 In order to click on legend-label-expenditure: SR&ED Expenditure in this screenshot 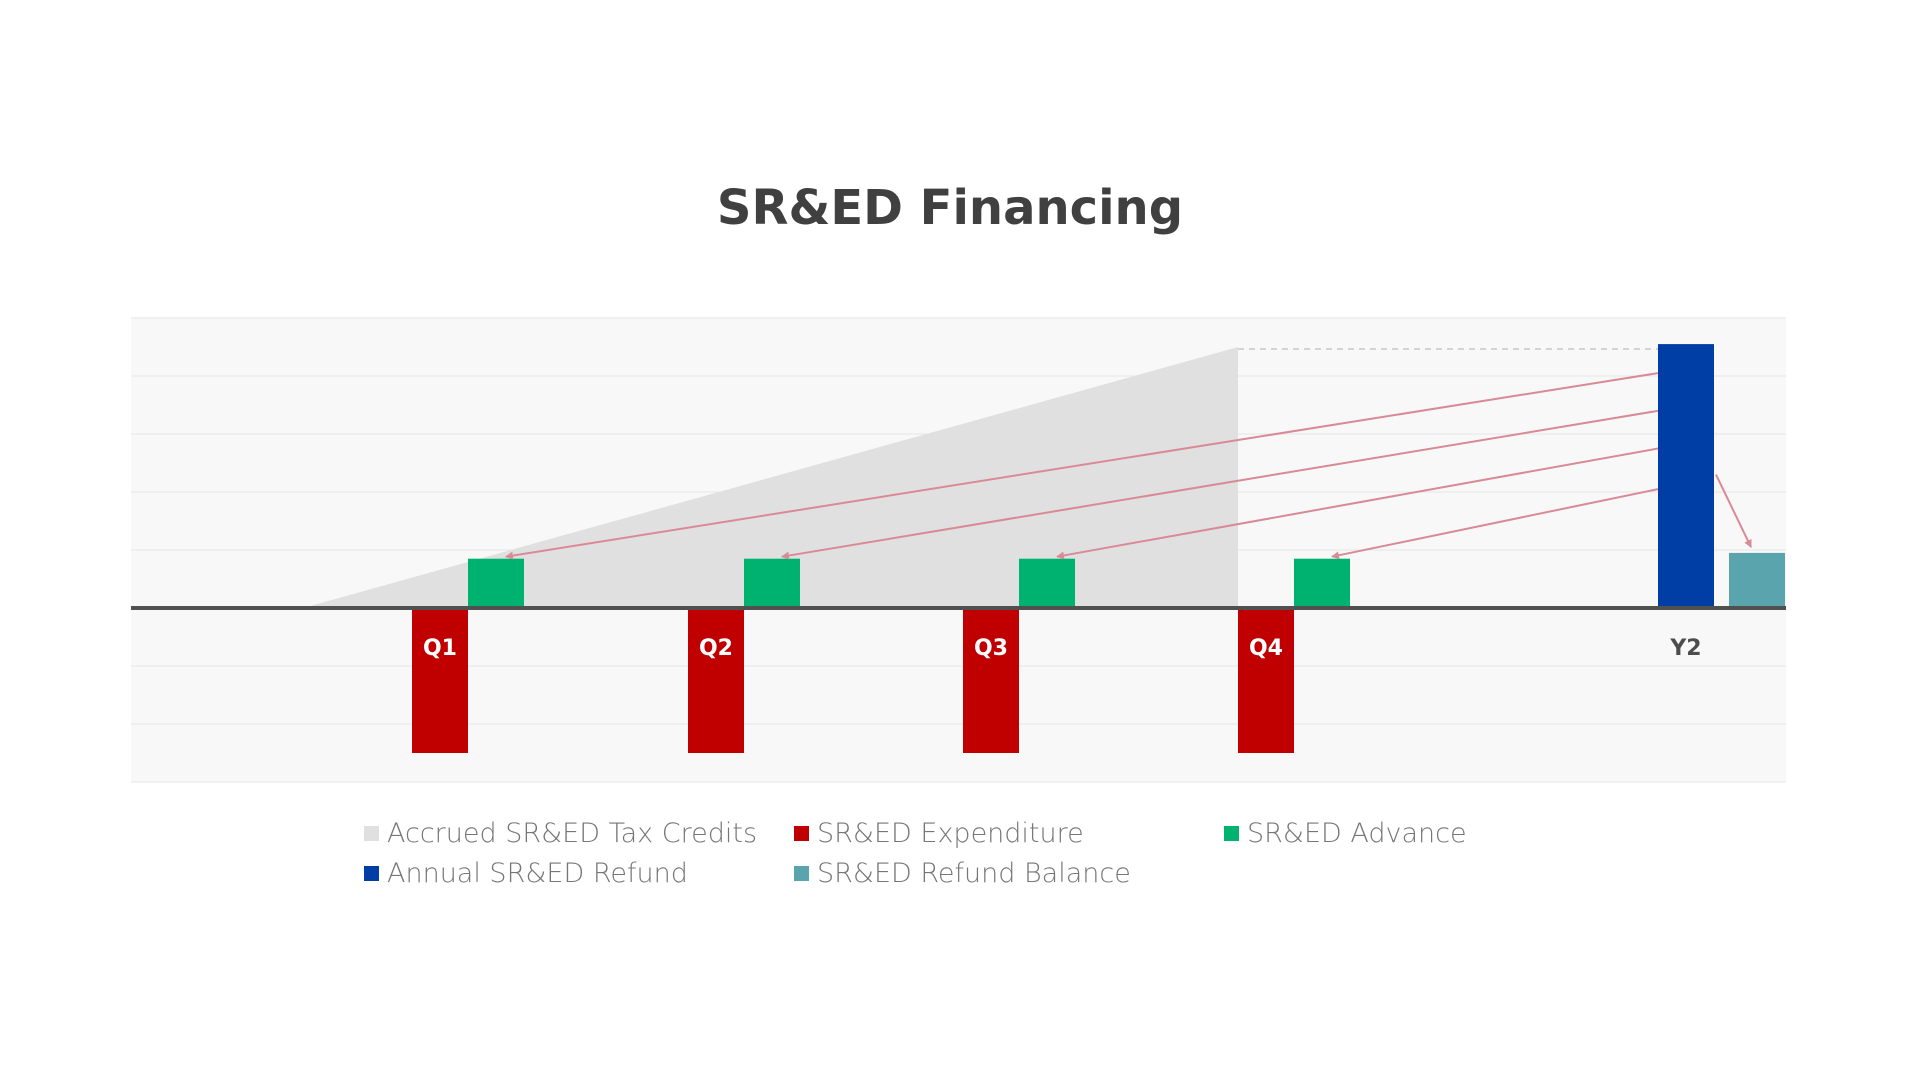, I will do `click(950, 833)`.